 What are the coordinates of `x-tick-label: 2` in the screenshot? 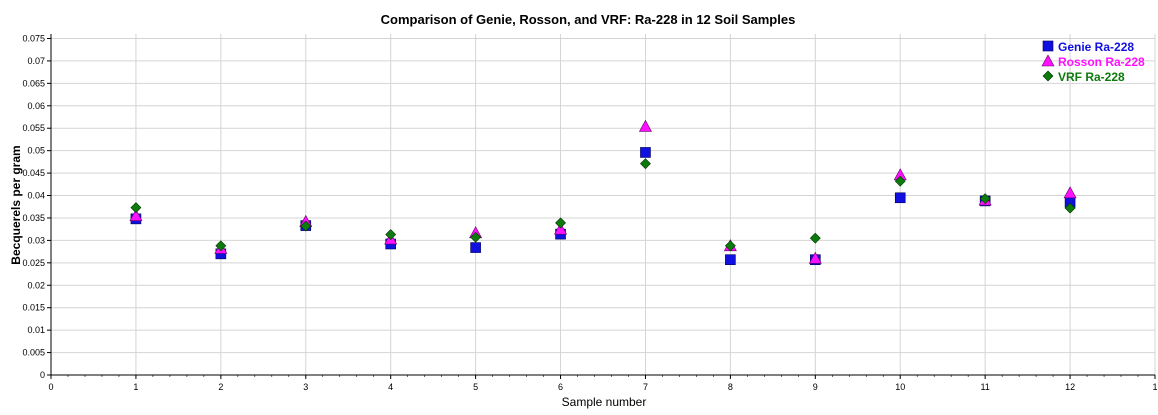 It's located at (220, 387).